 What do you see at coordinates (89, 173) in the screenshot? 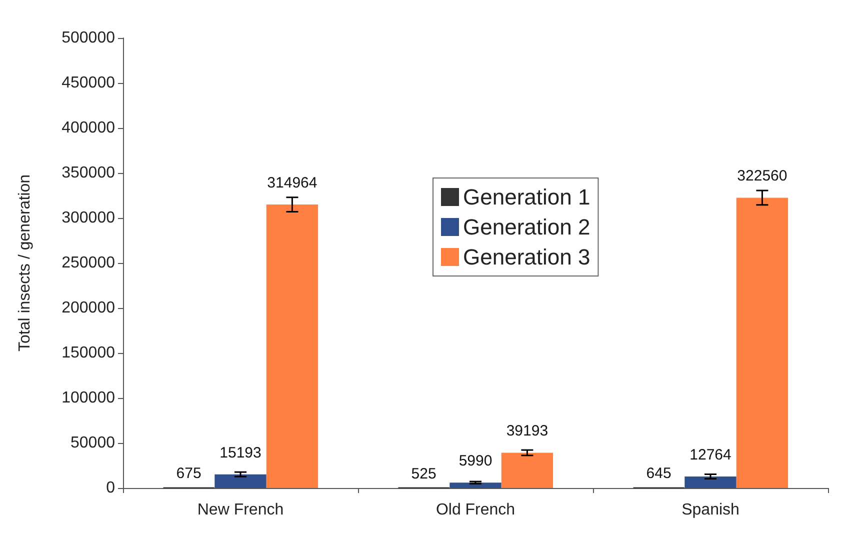
I see `y-tick-label: 350000` at bounding box center [89, 173].